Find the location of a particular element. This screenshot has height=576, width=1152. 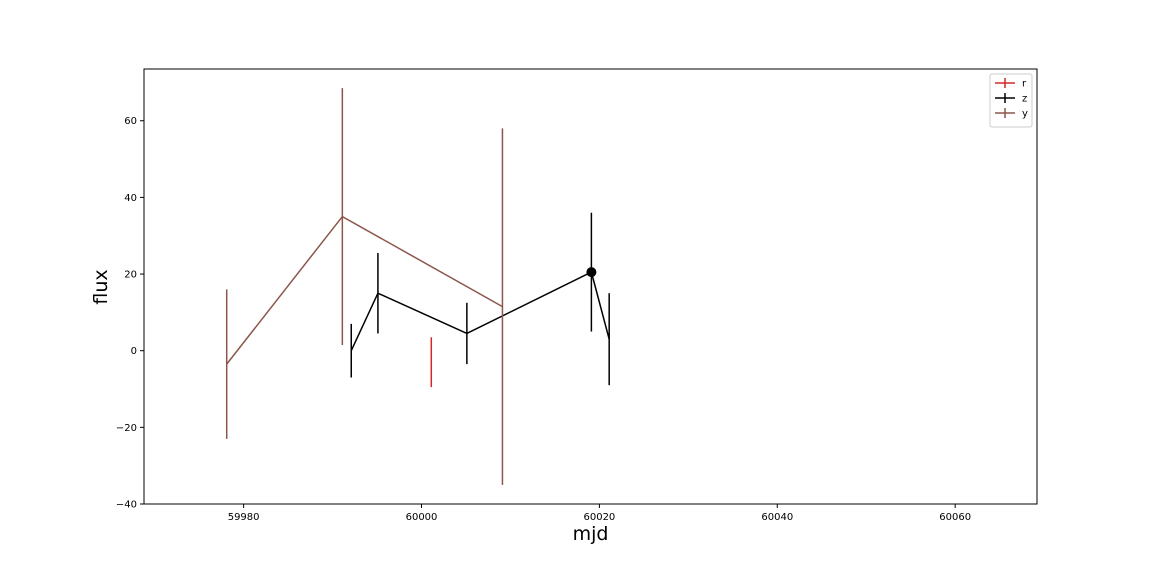

y-axis: −40 −20 0 20 40 60 is located at coordinates (130, 313).